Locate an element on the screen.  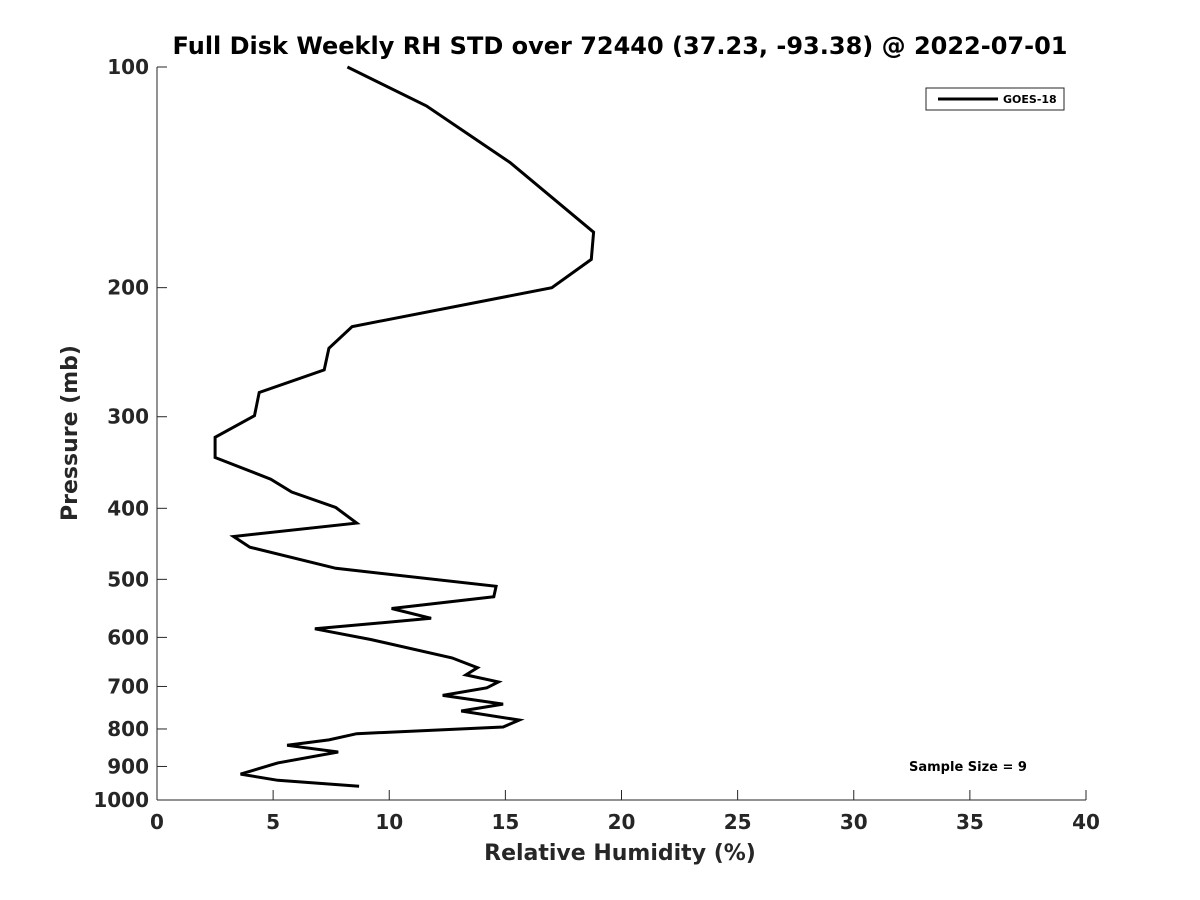
y-tick-label: 1000 is located at coordinates (121, 800).